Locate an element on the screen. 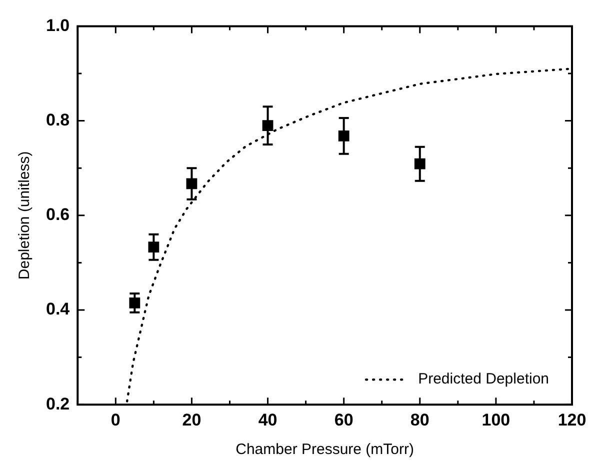 The width and height of the screenshot is (608, 475). x-tick-label: 40 is located at coordinates (268, 420).